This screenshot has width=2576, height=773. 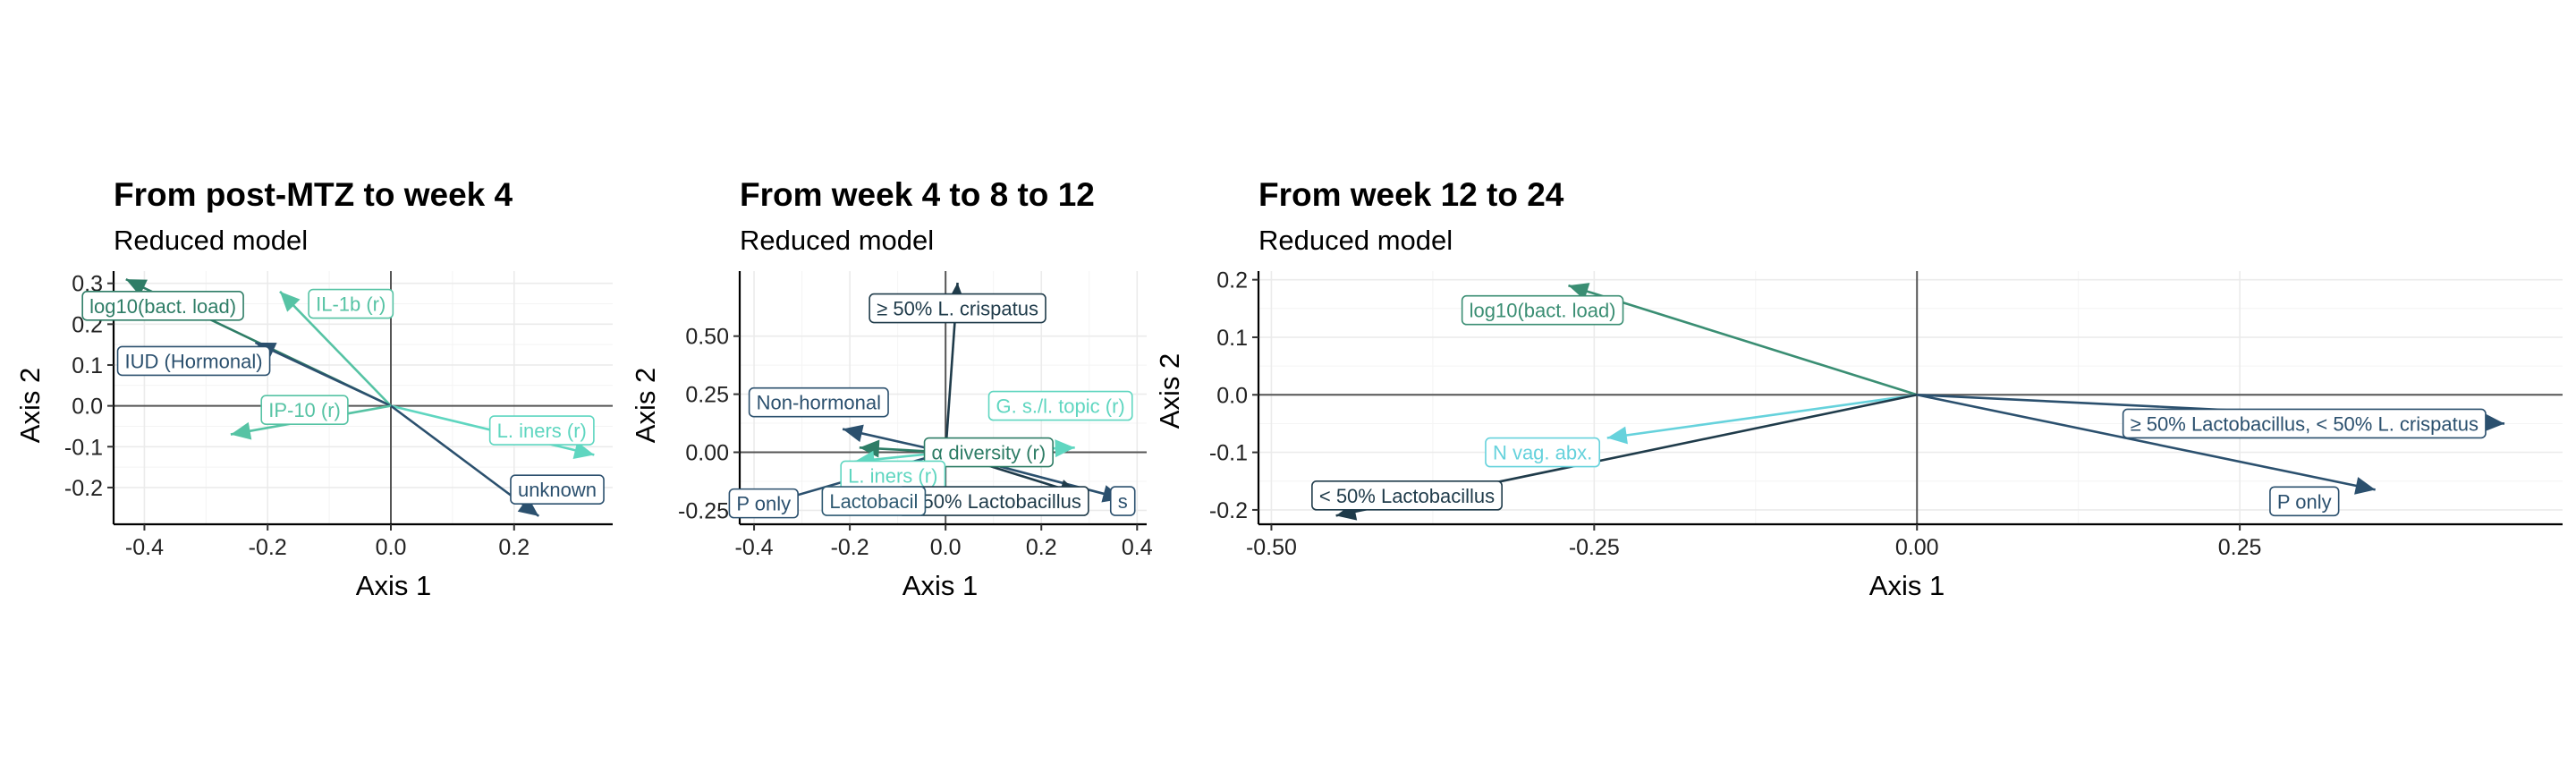 I want to click on panel-2-arrowhead-diversity-r, so click(x=869, y=448).